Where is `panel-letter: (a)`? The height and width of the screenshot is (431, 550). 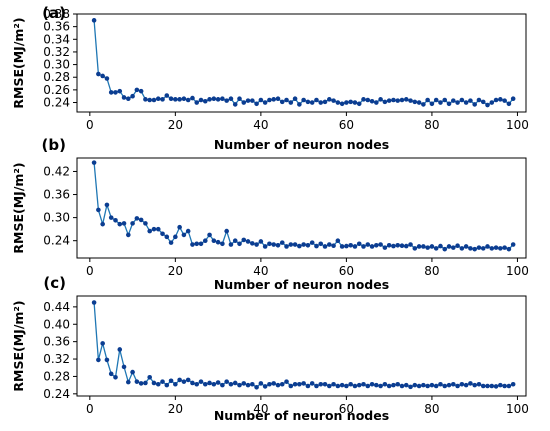
panel-letter: (a) is located at coordinates (54, 13).